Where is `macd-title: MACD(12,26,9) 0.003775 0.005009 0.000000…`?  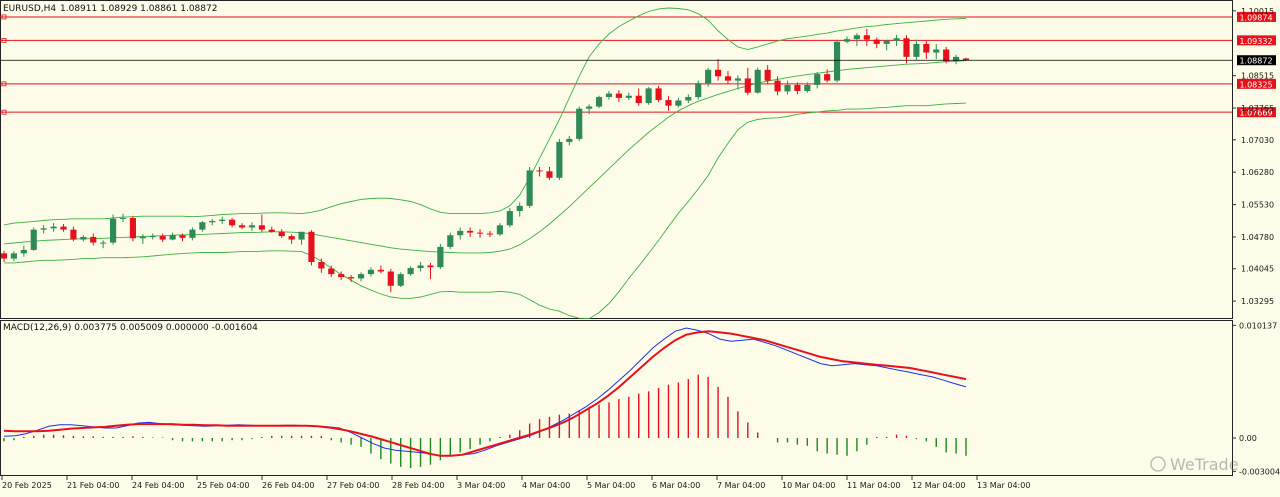
macd-title: MACD(12,26,9) 0.003775 0.005009 0.000000… is located at coordinates (130, 328).